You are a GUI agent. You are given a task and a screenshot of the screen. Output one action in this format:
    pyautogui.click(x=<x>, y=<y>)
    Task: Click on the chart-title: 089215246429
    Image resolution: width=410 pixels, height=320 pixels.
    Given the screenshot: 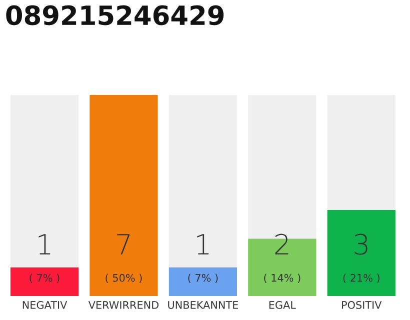 What is the action you would take?
    pyautogui.click(x=115, y=15)
    